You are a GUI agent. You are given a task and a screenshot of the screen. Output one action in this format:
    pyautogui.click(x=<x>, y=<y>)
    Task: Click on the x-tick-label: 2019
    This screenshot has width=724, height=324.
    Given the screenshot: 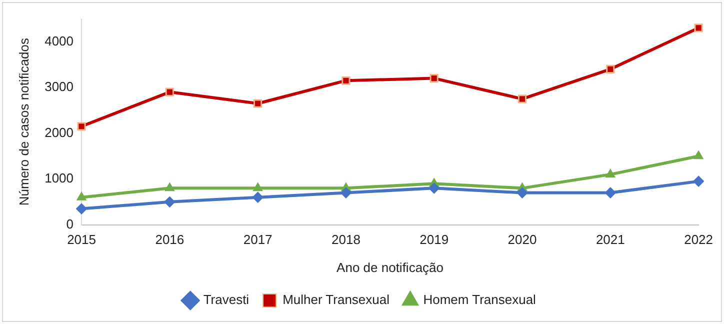 What is the action you would take?
    pyautogui.click(x=434, y=240)
    